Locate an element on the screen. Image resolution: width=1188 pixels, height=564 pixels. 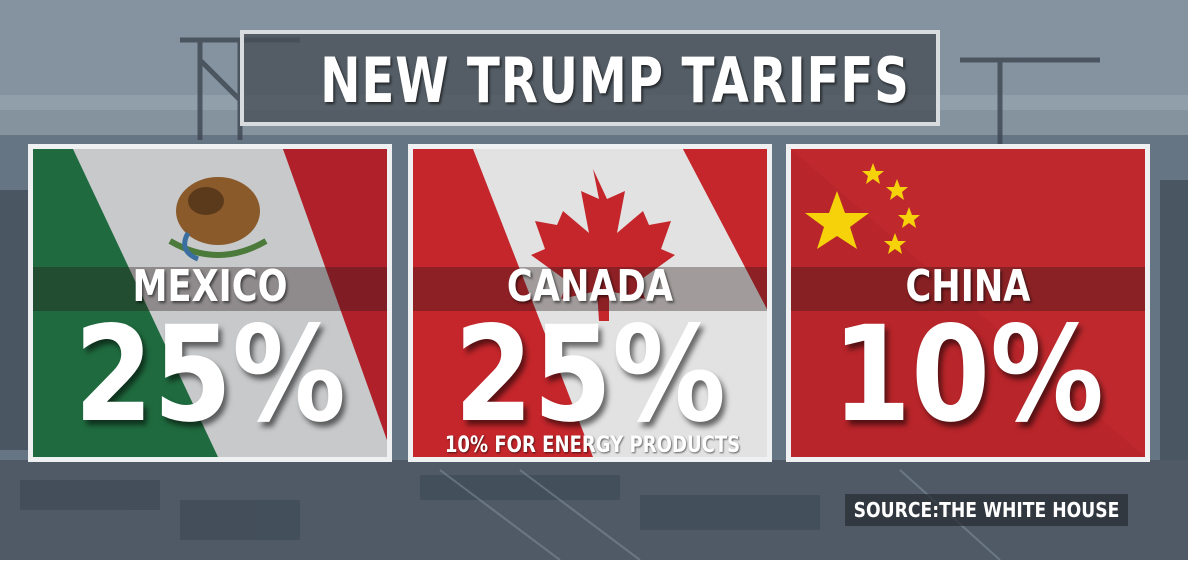
country-name: CHINA is located at coordinates (968, 286).